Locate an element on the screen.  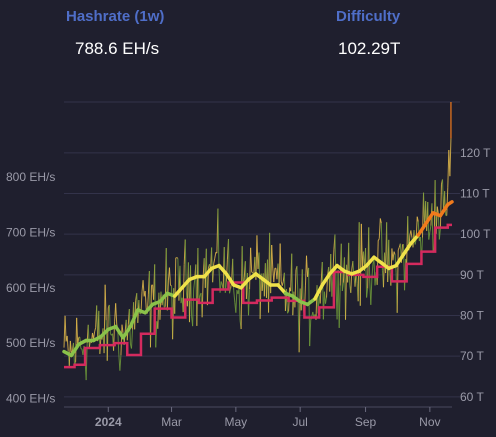
y-left-tick-label: 500 EH/s is located at coordinates (30, 343).